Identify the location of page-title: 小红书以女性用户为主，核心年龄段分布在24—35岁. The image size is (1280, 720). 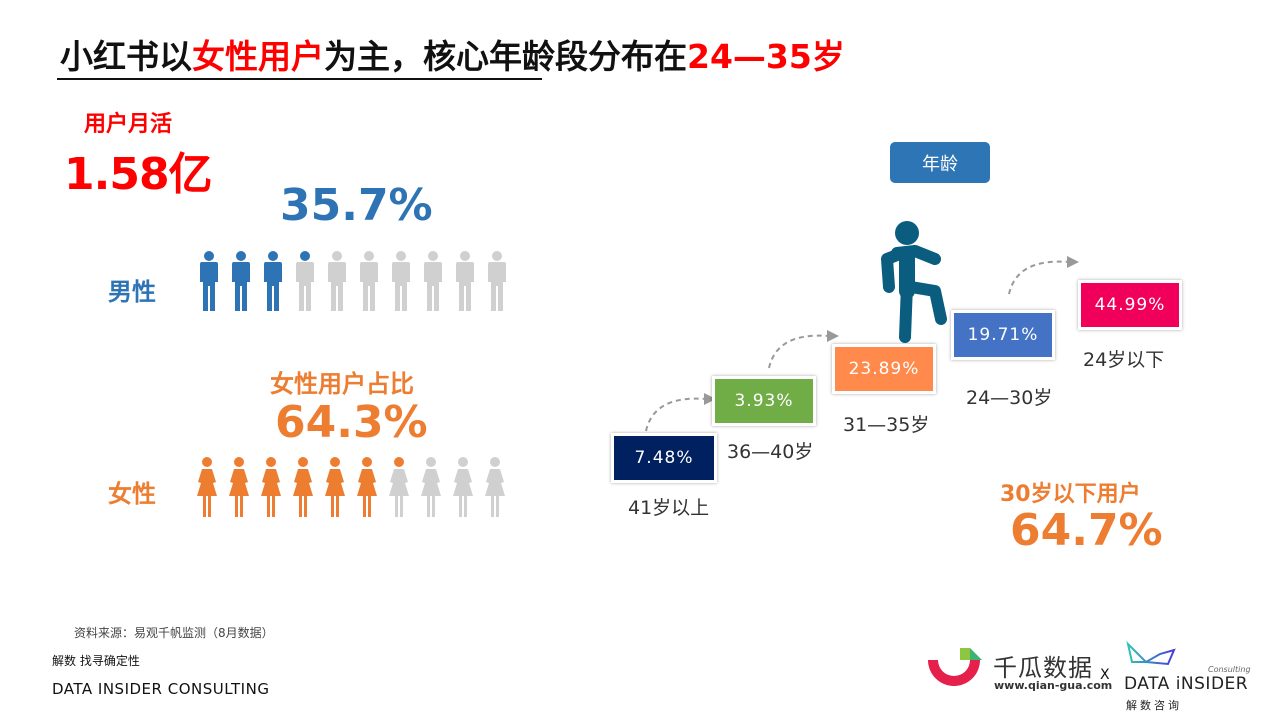
(452, 54).